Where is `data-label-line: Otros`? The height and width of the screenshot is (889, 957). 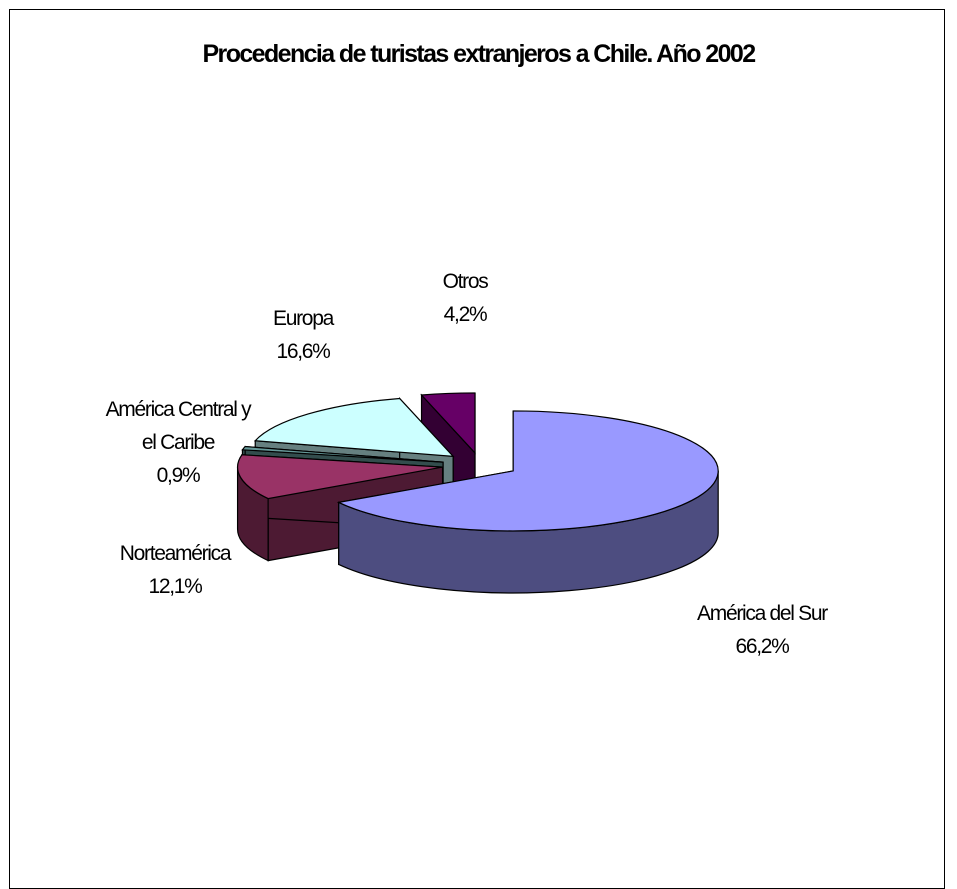
data-label-line: Otros is located at coordinates (466, 281).